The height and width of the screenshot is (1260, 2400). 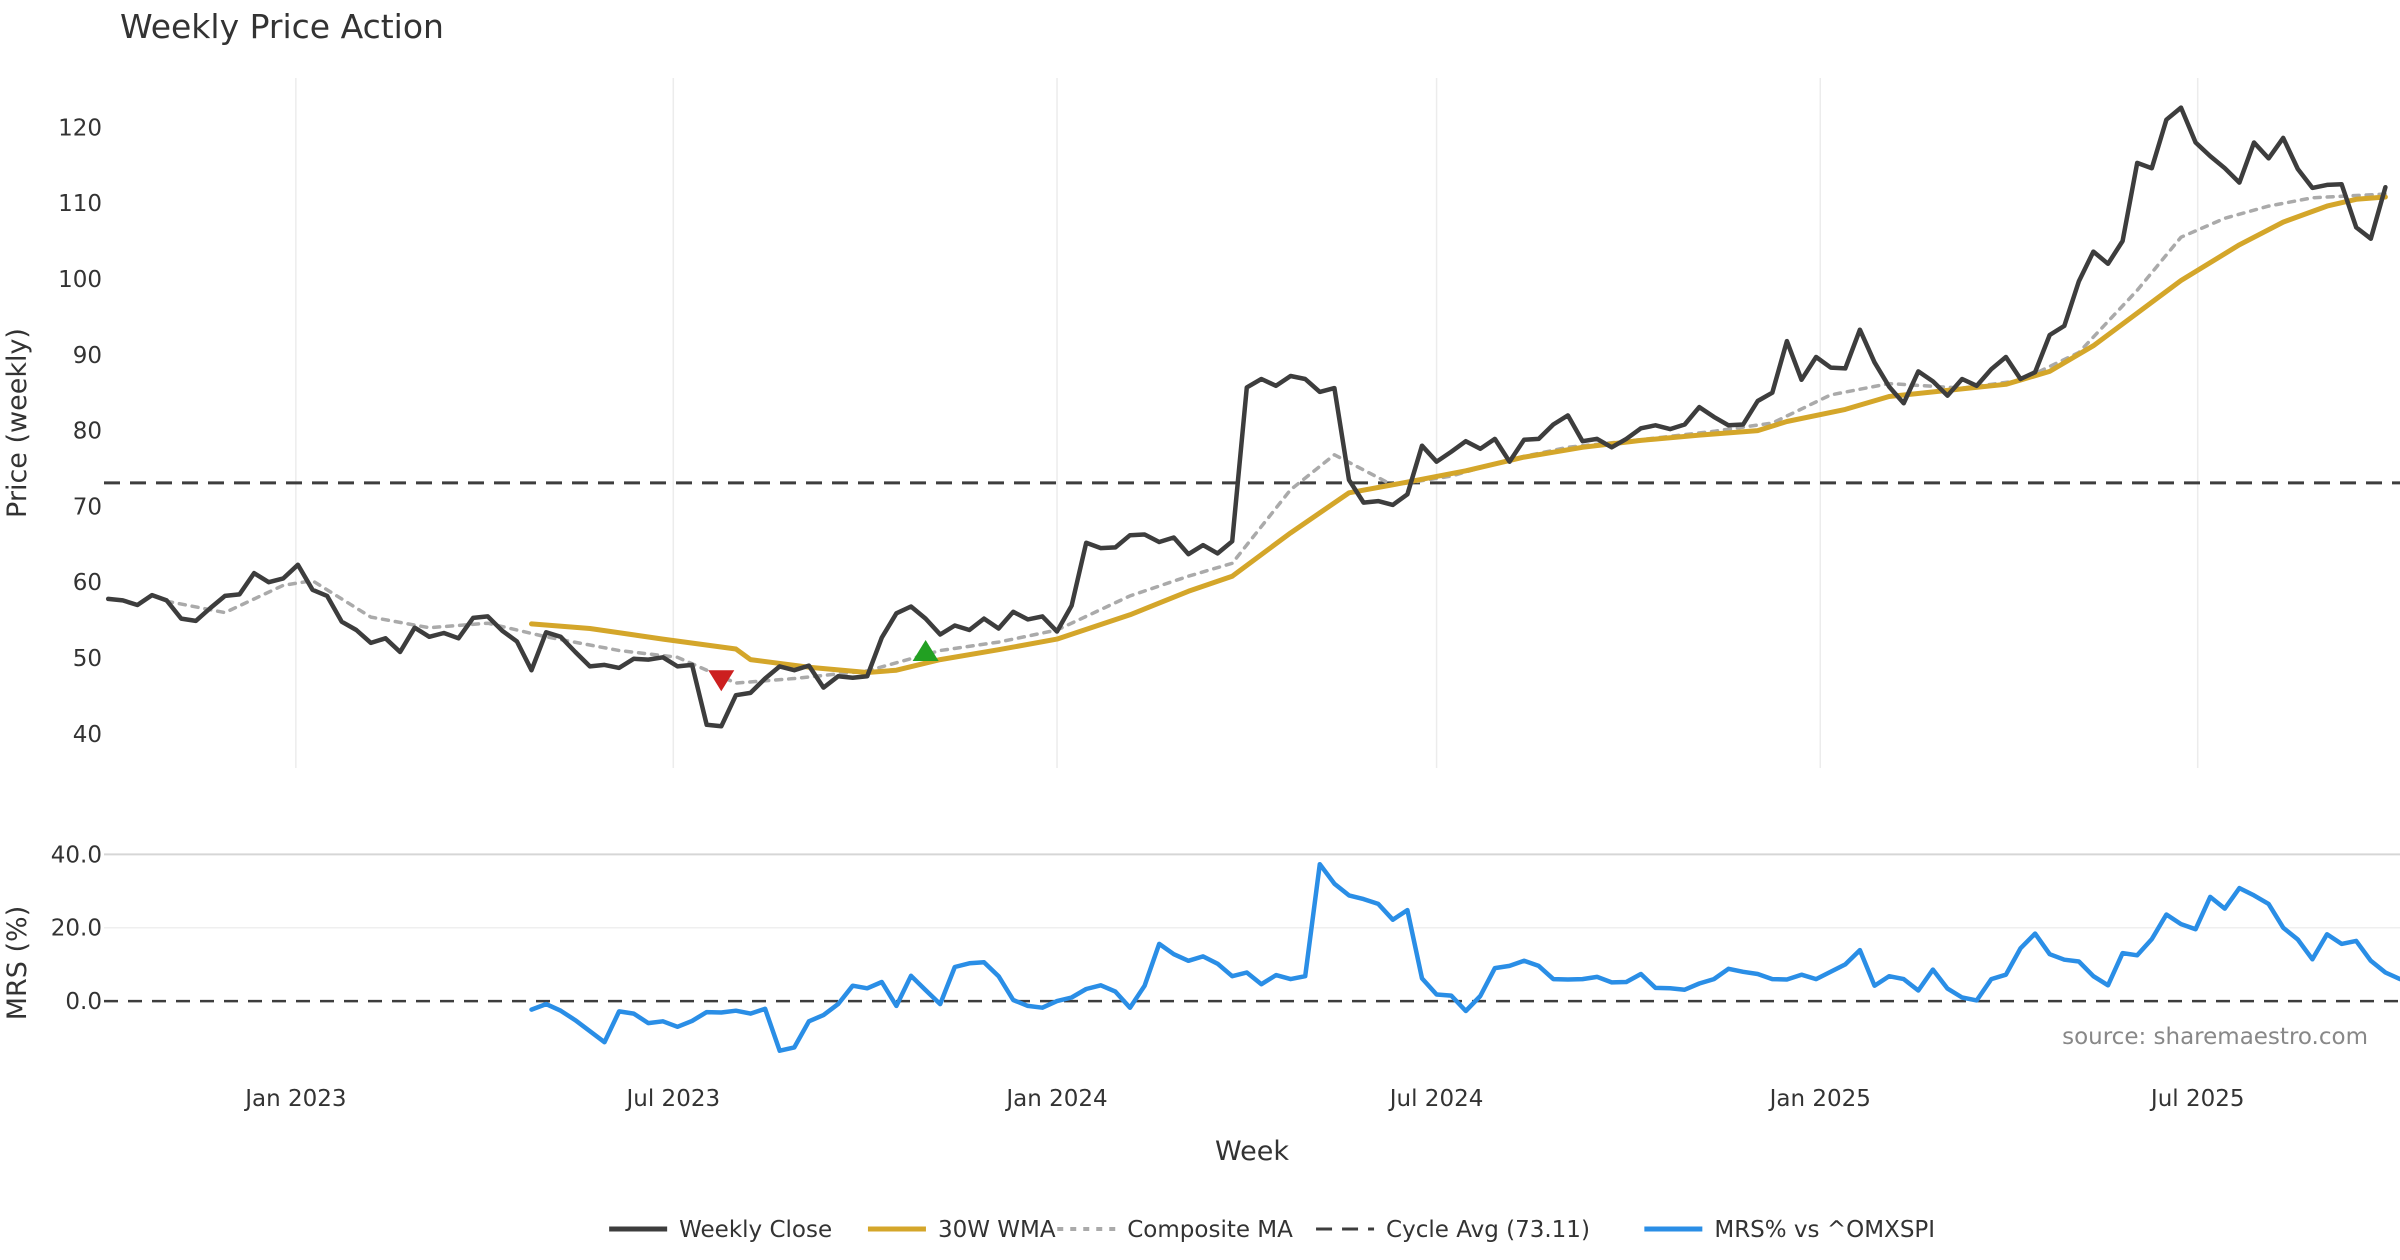 I want to click on legend-label: MRS% vs ^OMXSPI, so click(x=1824, y=1230).